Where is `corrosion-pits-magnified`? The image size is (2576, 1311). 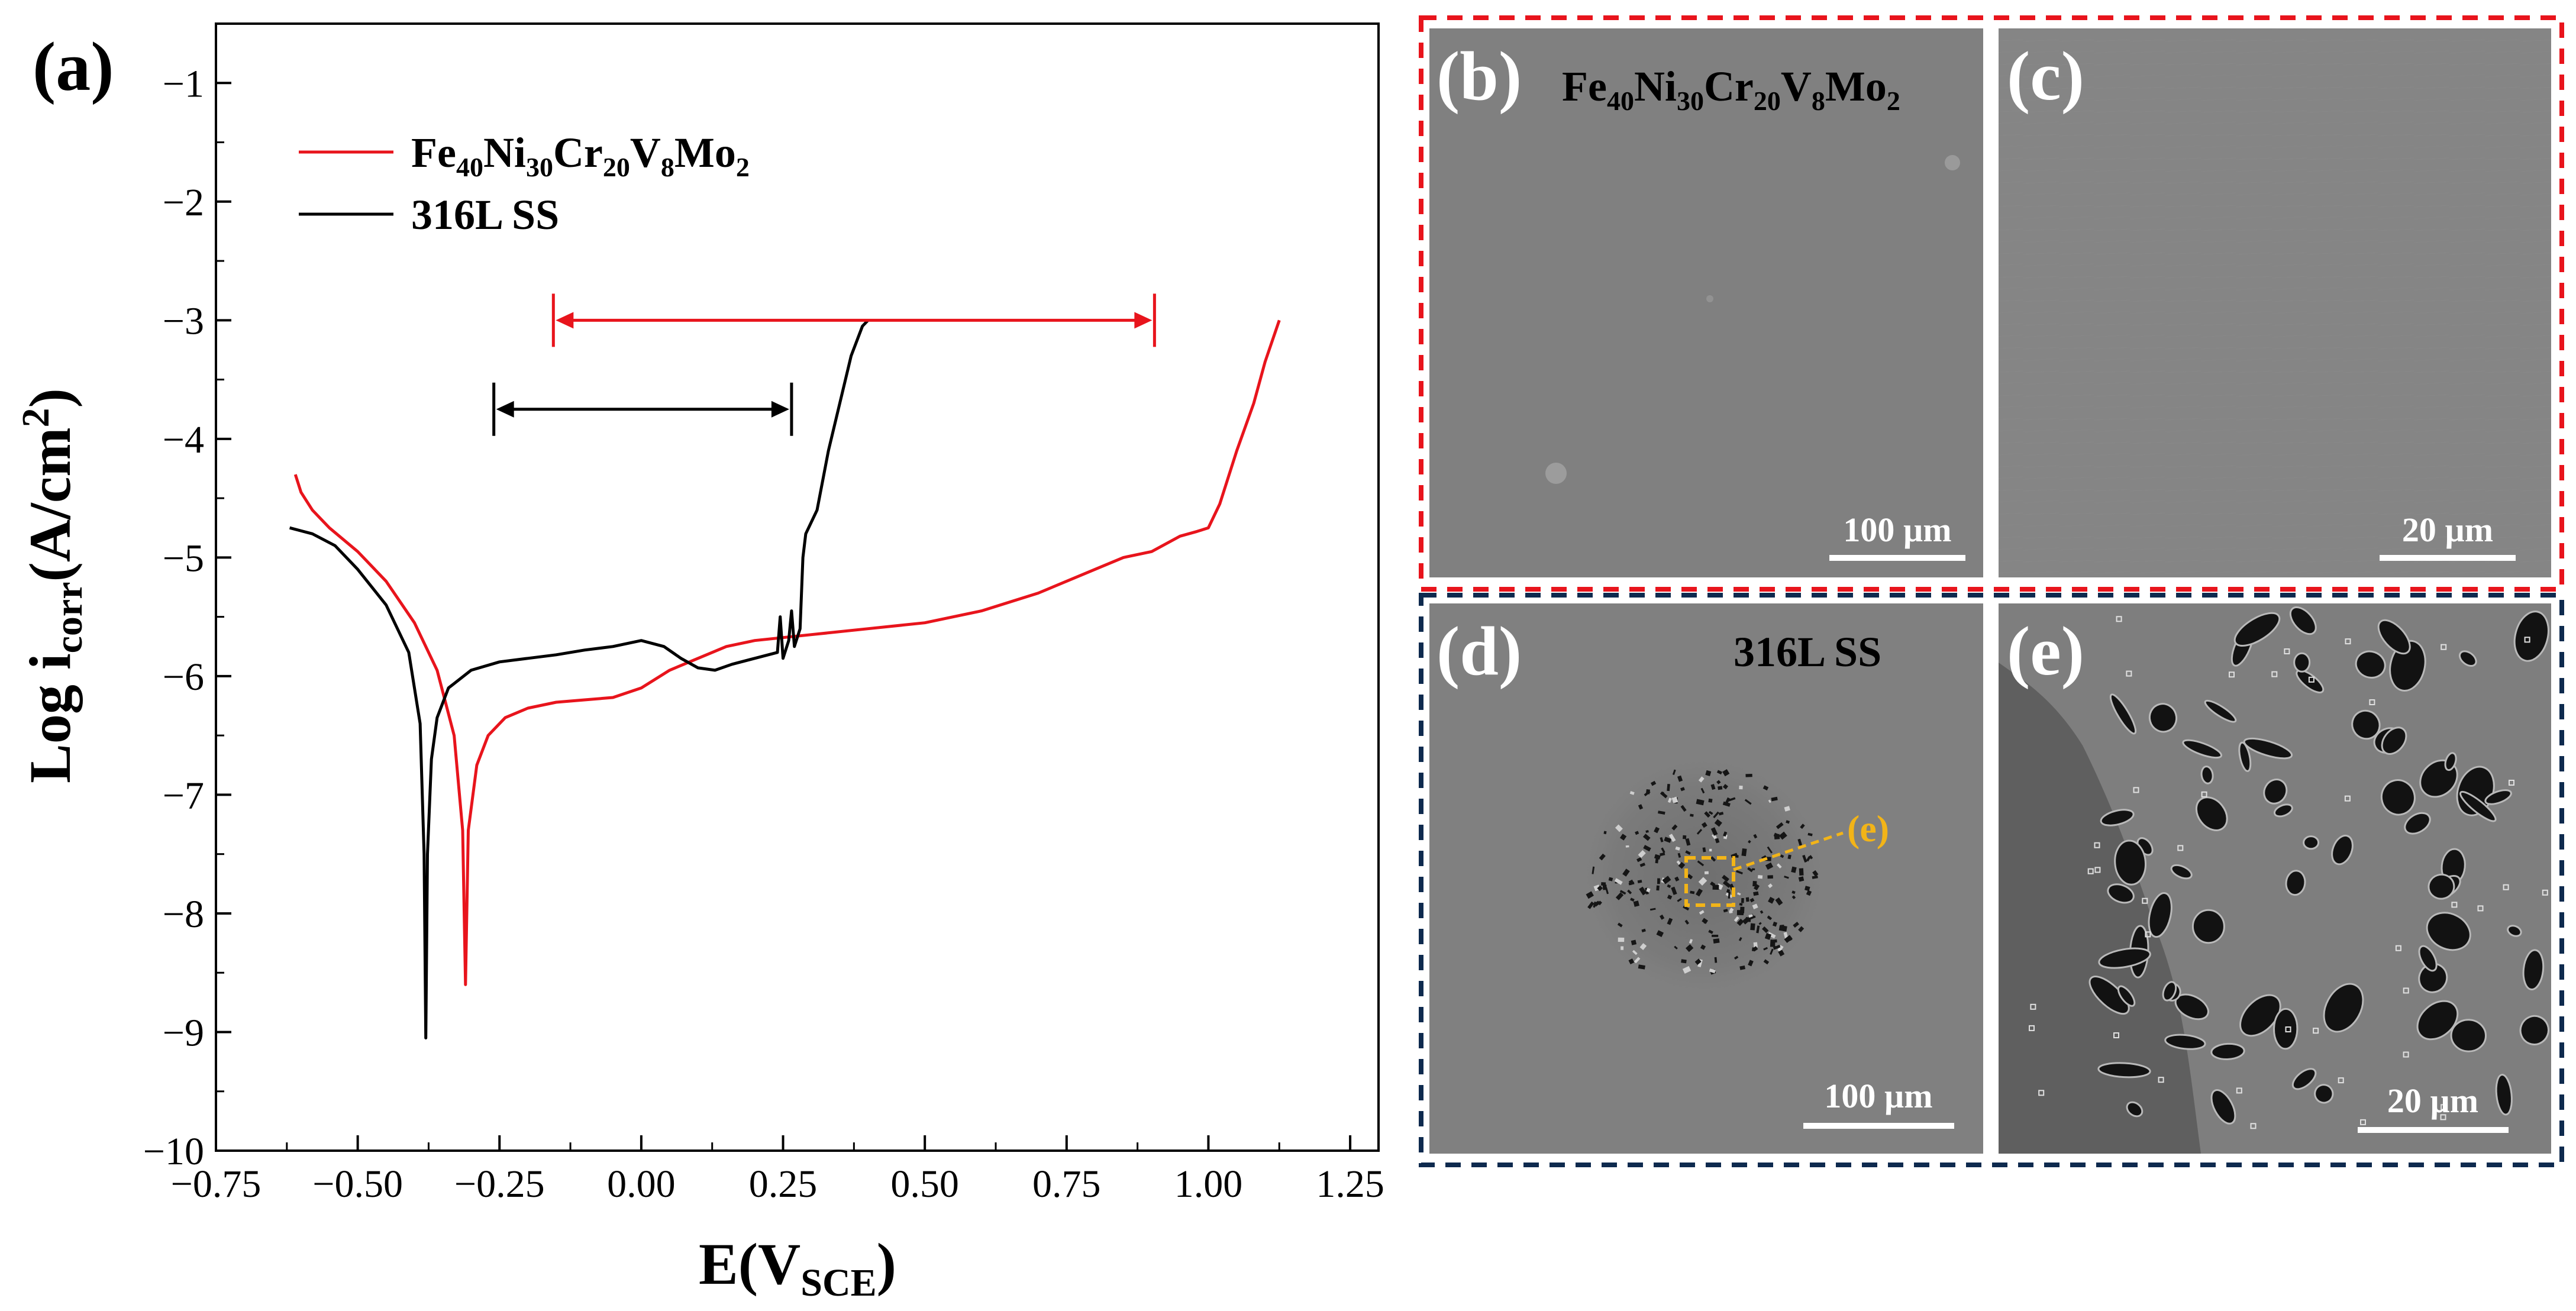
corrosion-pits-magnified is located at coordinates (2289, 867).